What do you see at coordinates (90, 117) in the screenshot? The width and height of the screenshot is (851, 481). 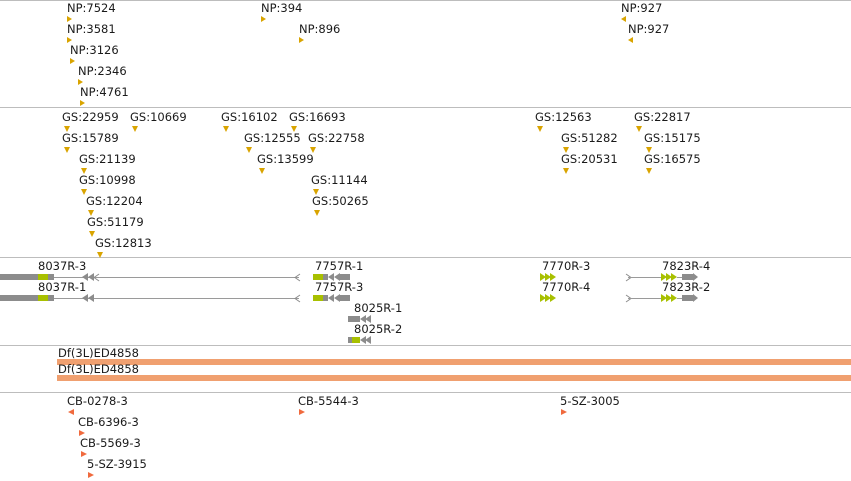 I see `gs-label: GS:22959` at bounding box center [90, 117].